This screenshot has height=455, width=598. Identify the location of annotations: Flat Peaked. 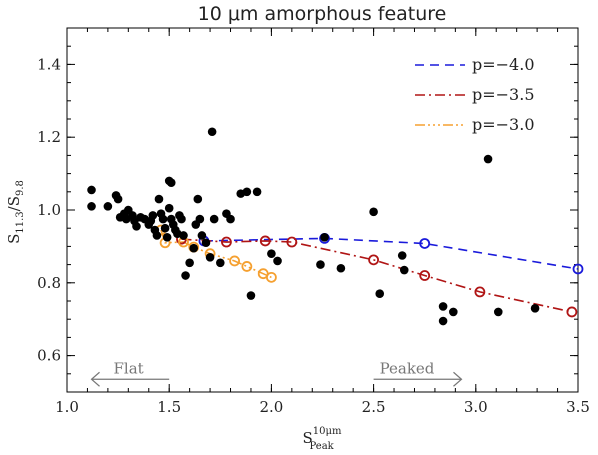
(276, 373).